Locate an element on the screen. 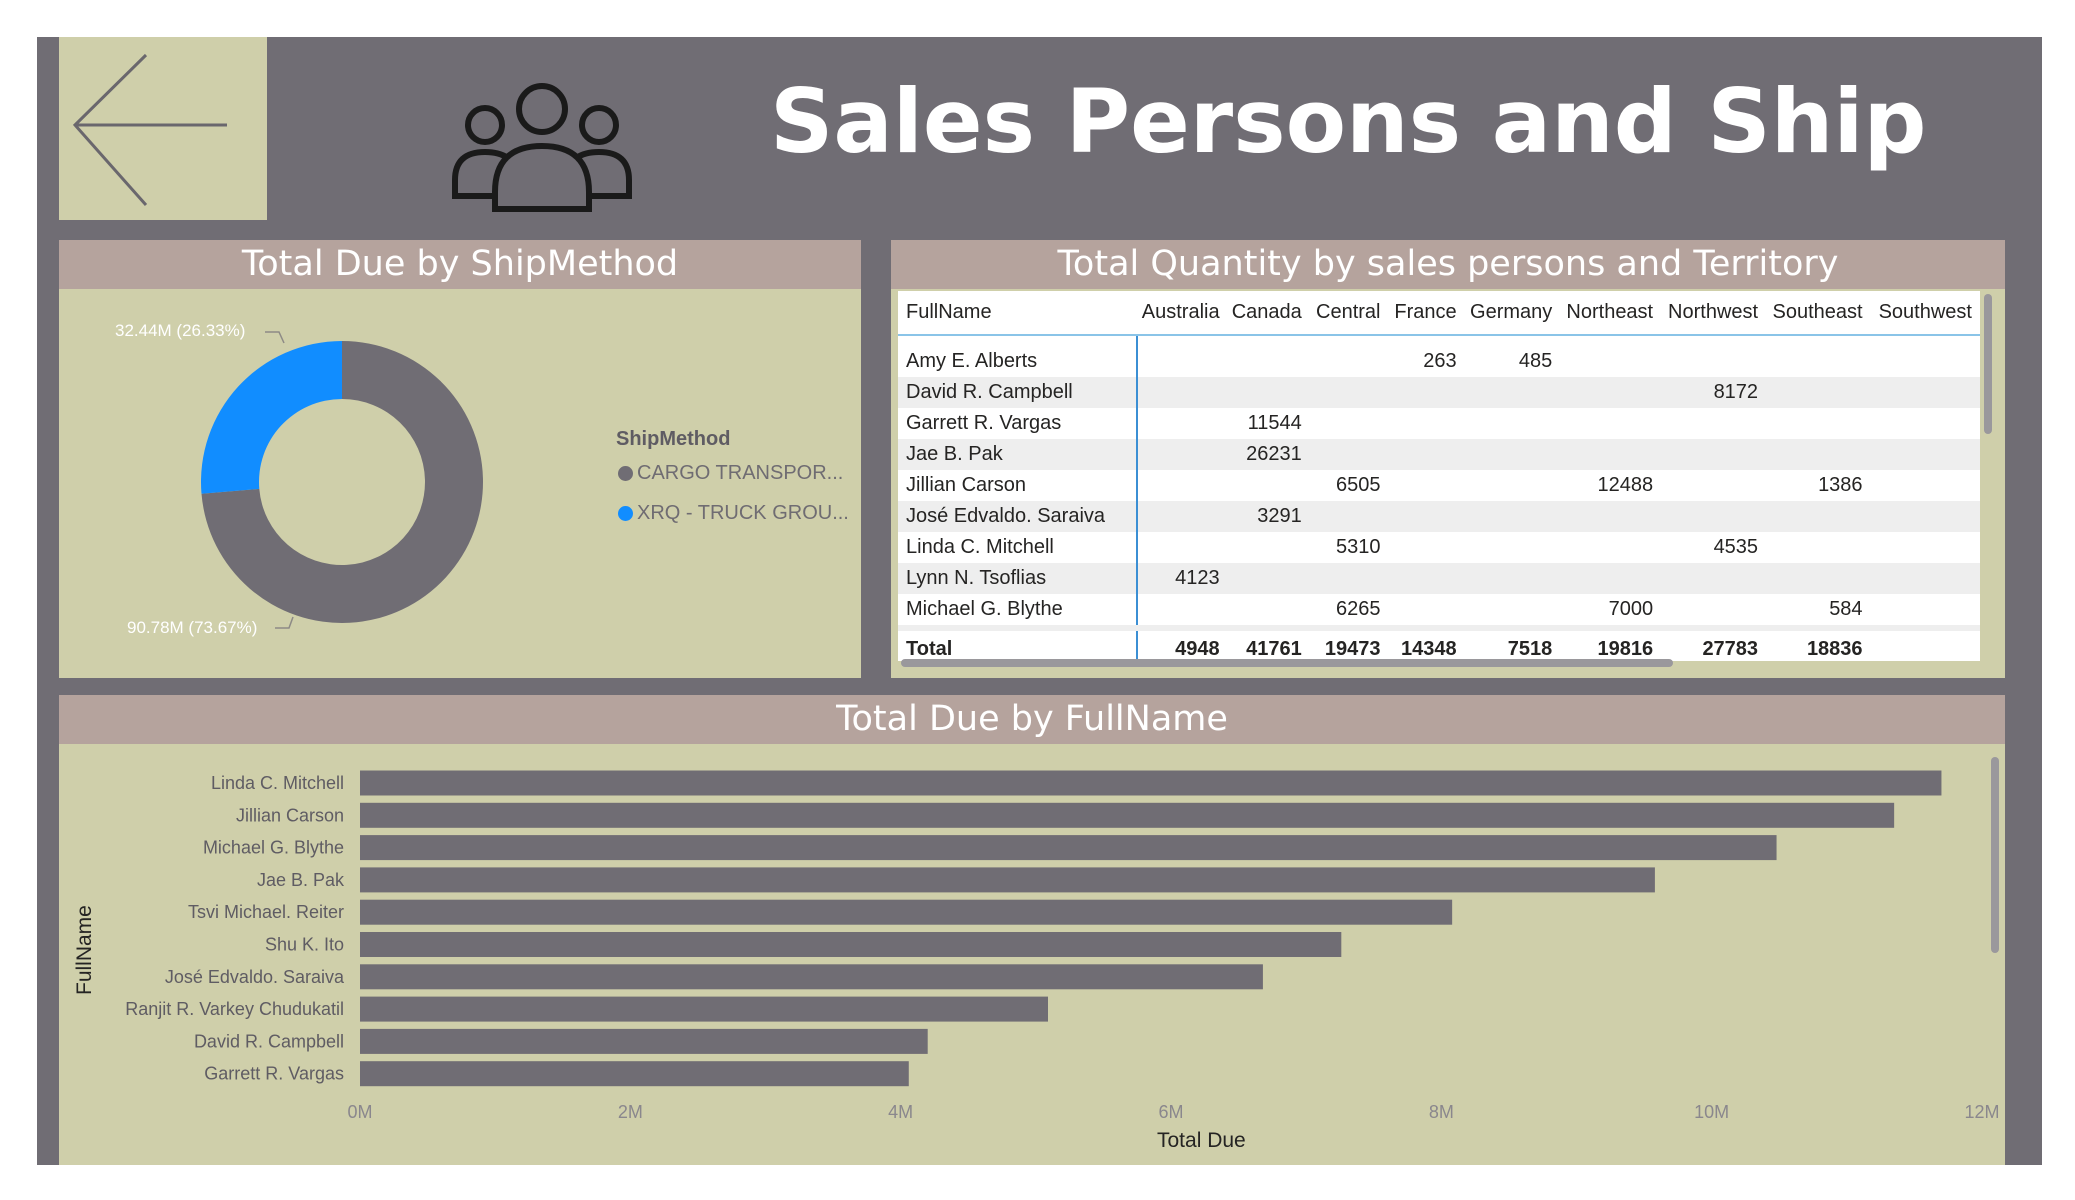 Image resolution: width=2075 pixels, height=1200 pixels. cell: 12488 is located at coordinates (1611, 485).